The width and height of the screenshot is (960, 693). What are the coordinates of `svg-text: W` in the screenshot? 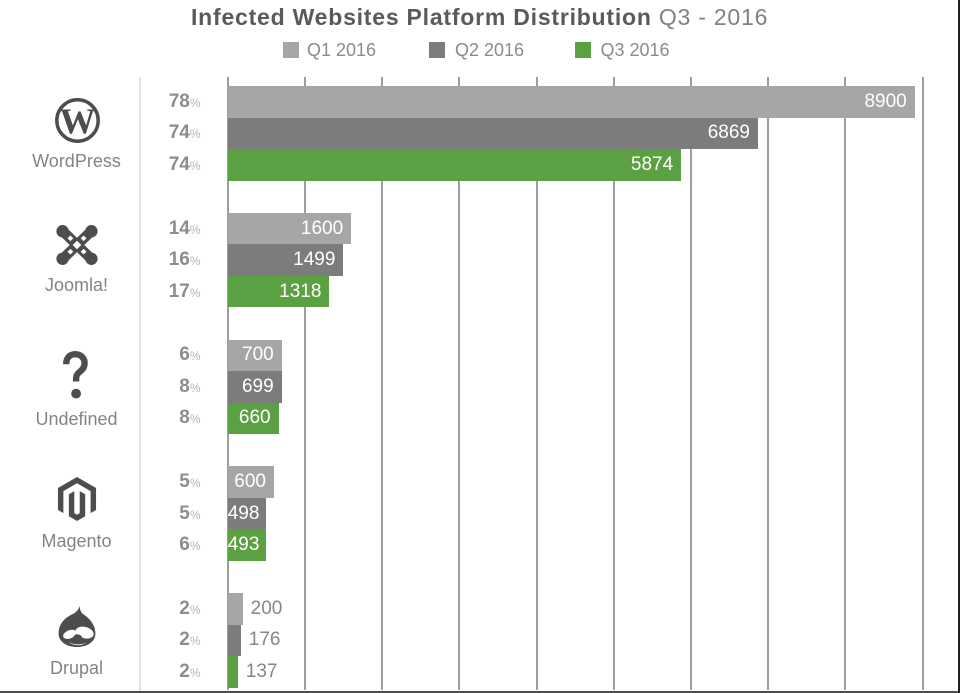 It's located at (78, 121).